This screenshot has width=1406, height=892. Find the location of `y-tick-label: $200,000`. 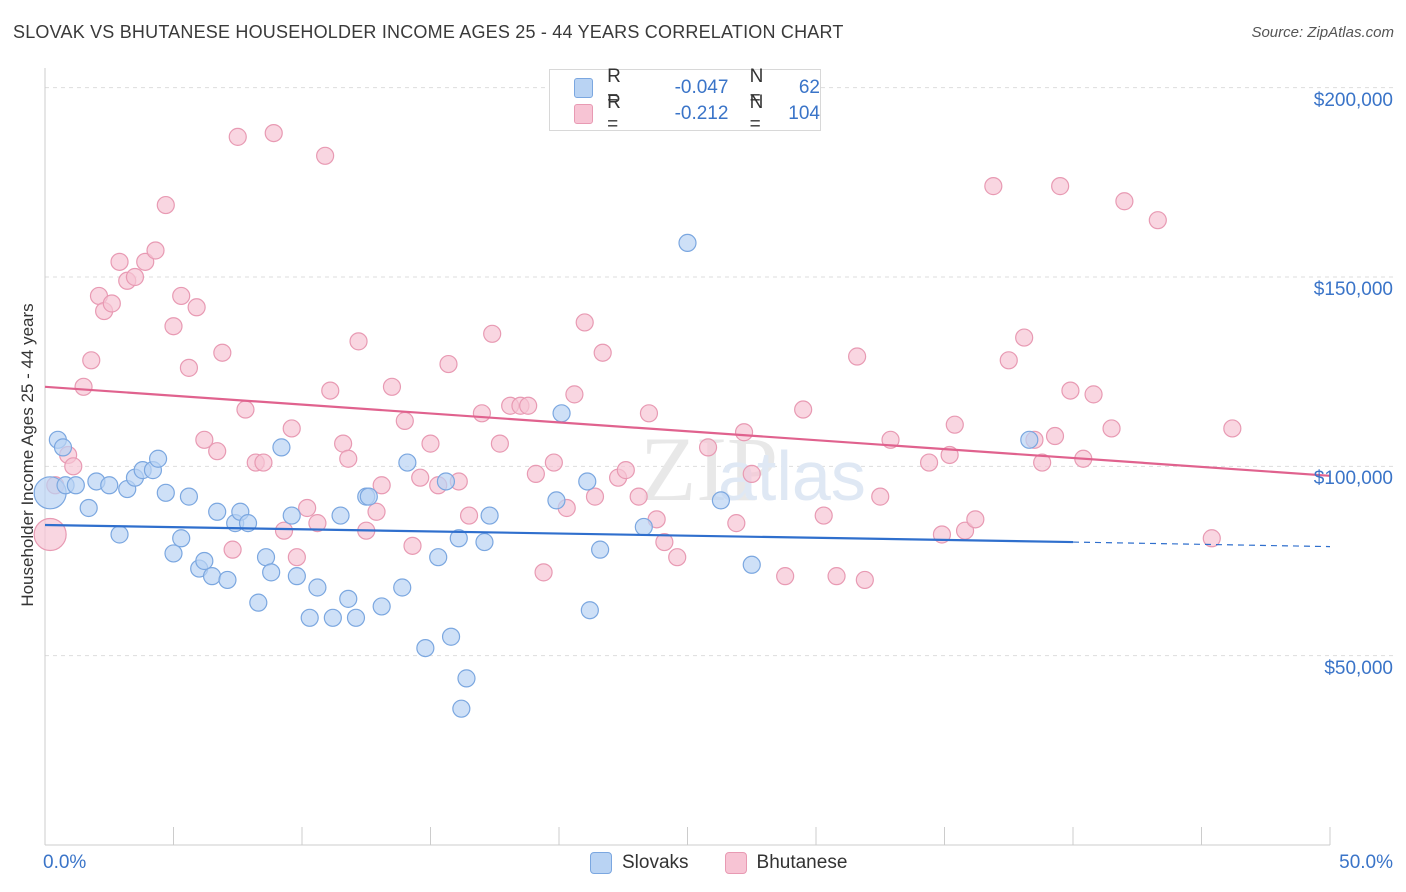

y-tick-label: $200,000 is located at coordinates (1353, 100).